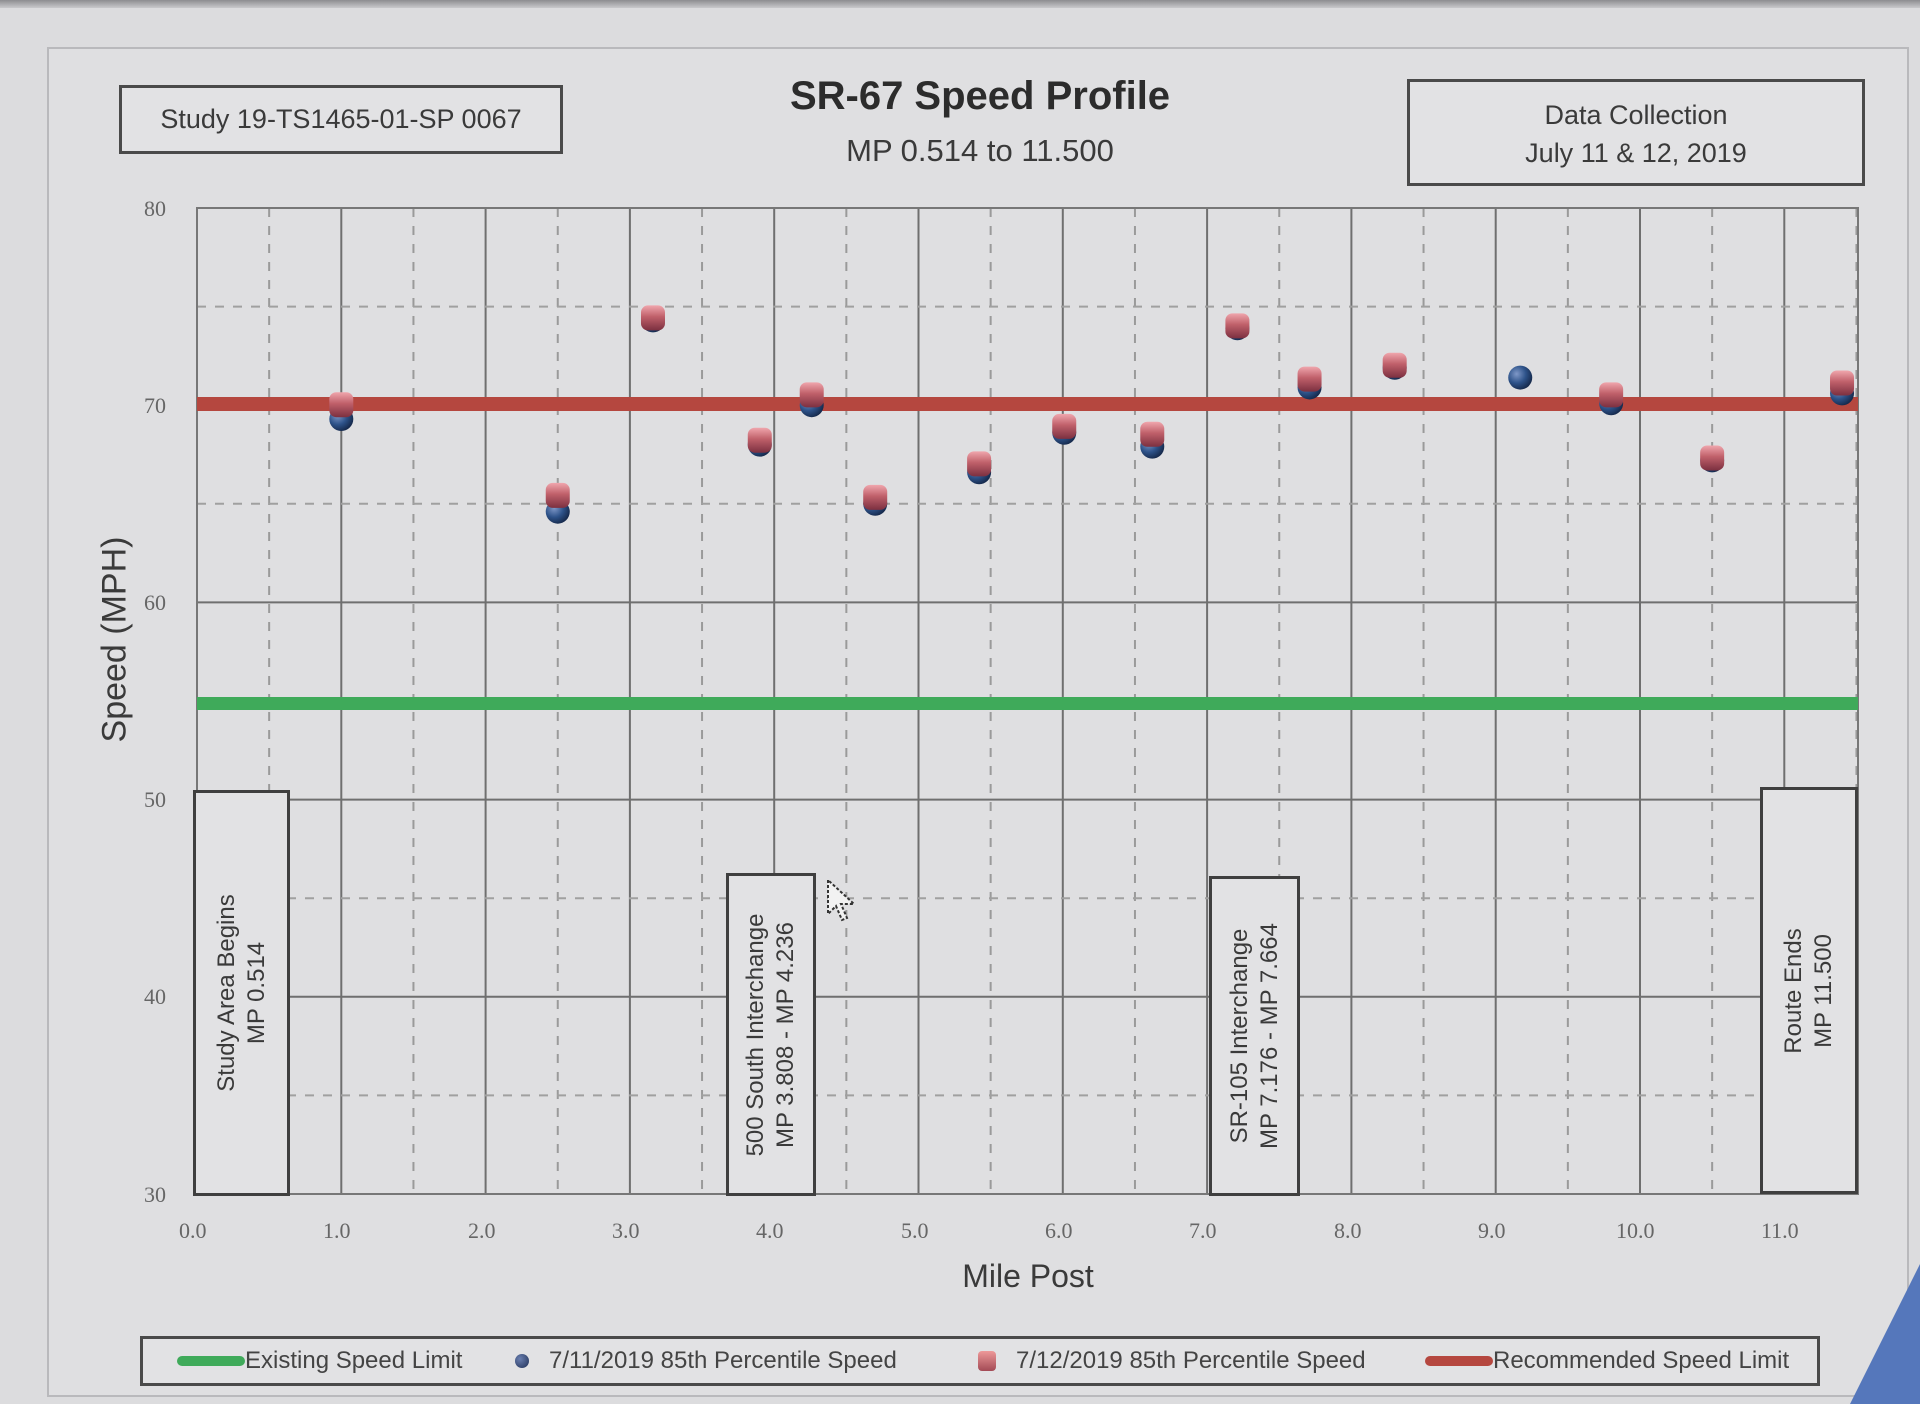 The width and height of the screenshot is (1920, 1404). Describe the element at coordinates (842, 900) in the screenshot. I see `mouse-cursor-icon` at that location.